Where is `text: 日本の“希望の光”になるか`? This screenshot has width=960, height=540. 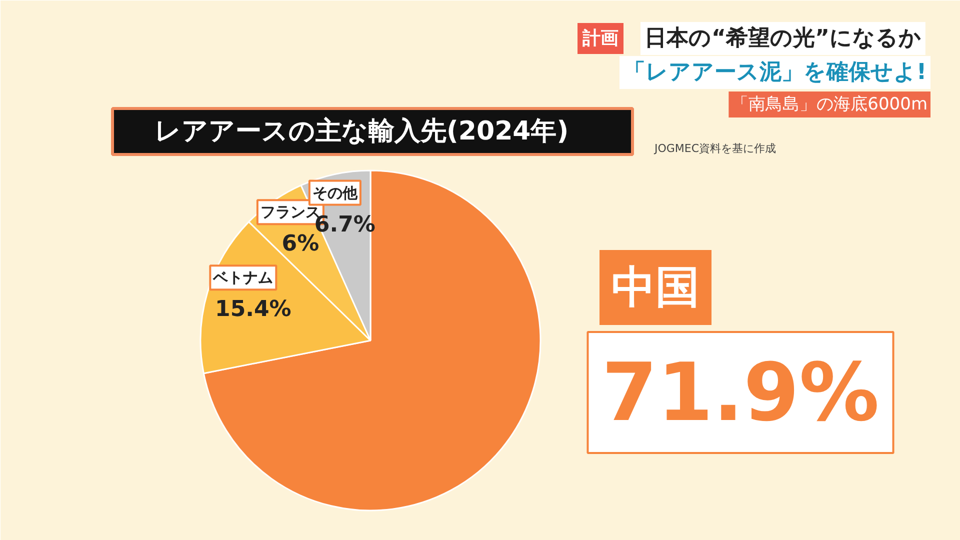 text: 日本の“希望の光”になるか is located at coordinates (783, 38).